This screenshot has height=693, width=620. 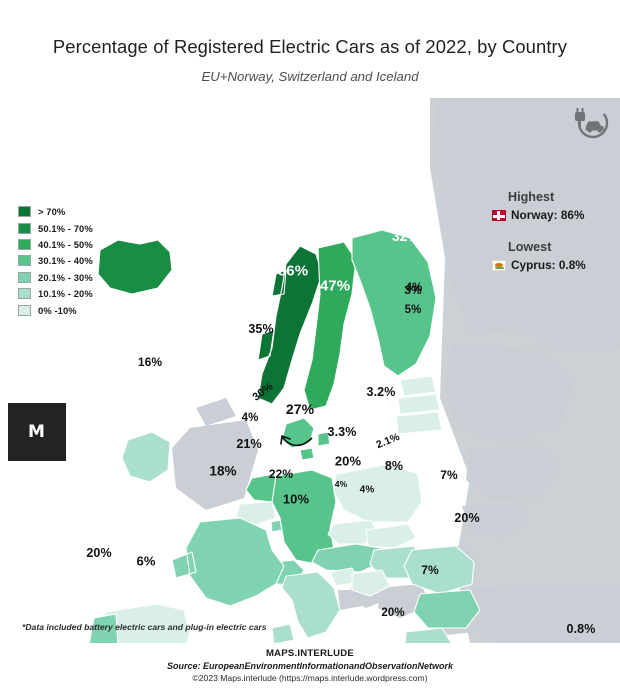 I want to click on legend-item: 20.1% - 30%, so click(x=68, y=277).